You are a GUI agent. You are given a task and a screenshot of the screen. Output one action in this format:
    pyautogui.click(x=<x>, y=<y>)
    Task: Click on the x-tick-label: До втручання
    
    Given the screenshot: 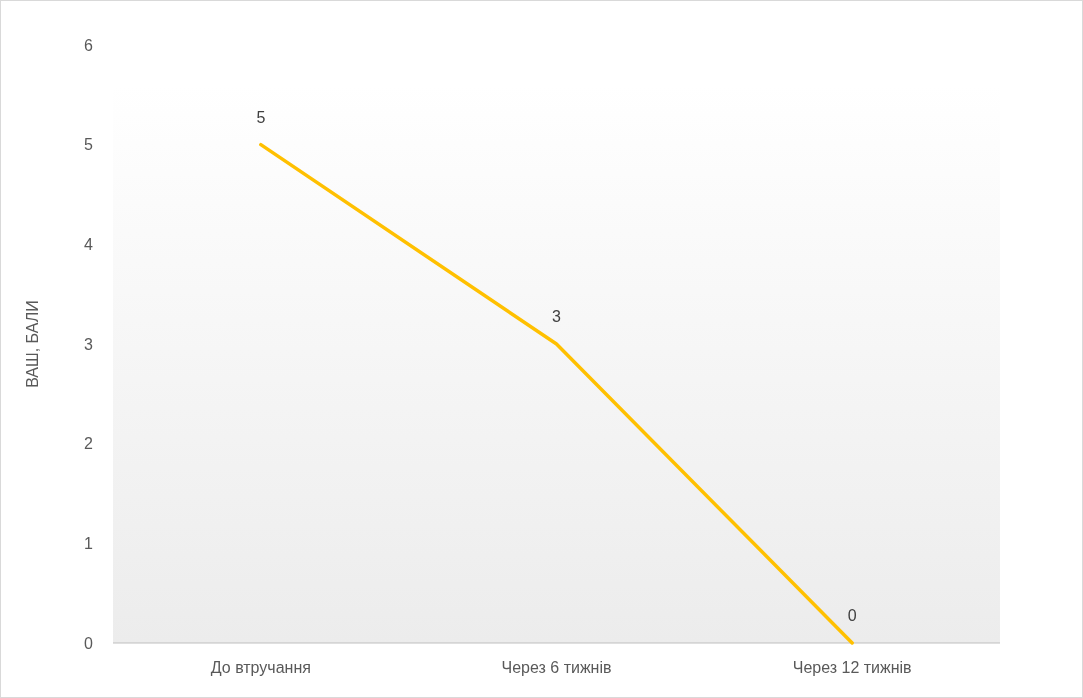 What is the action you would take?
    pyautogui.click(x=260, y=667)
    